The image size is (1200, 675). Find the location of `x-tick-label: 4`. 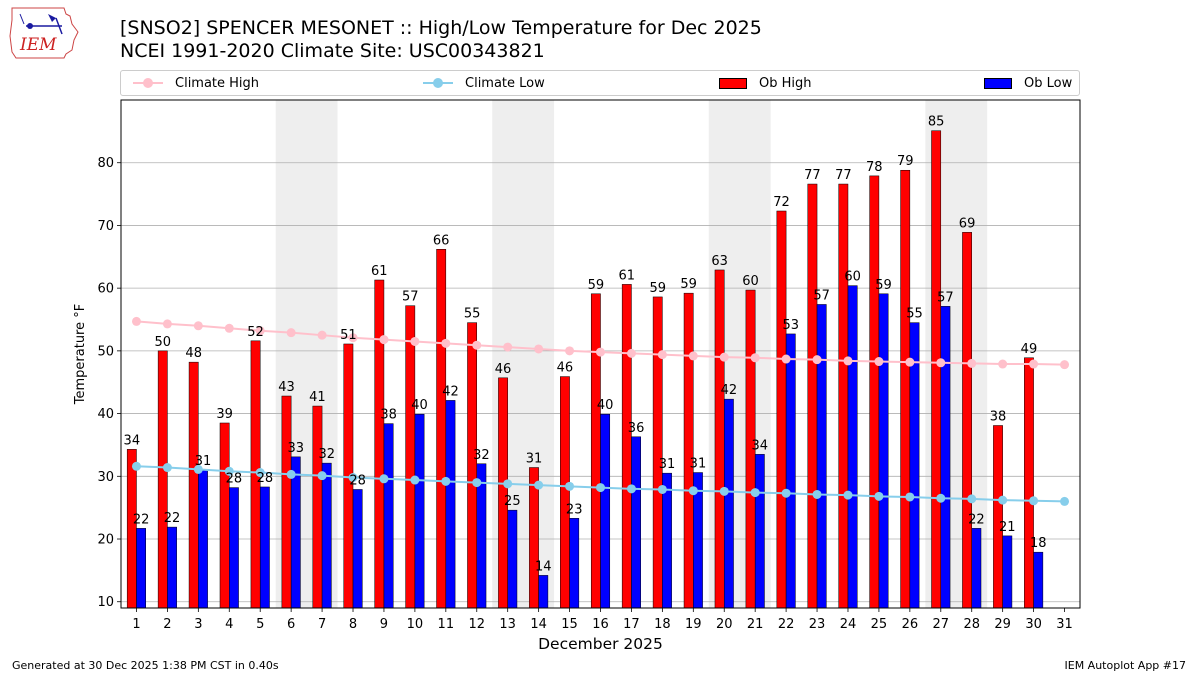

x-tick-label: 4 is located at coordinates (229, 624).